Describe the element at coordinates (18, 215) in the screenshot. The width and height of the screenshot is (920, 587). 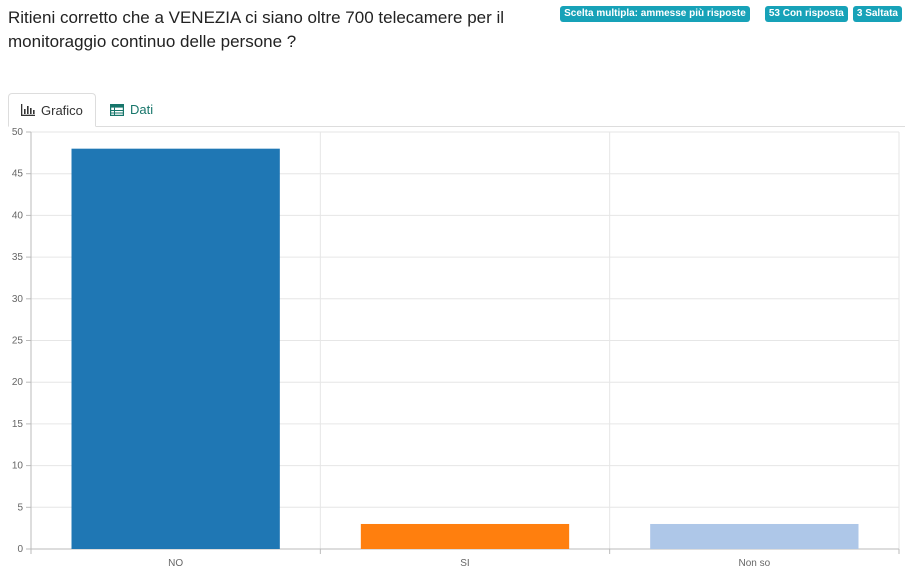
I see `y-tick-label: 40` at that location.